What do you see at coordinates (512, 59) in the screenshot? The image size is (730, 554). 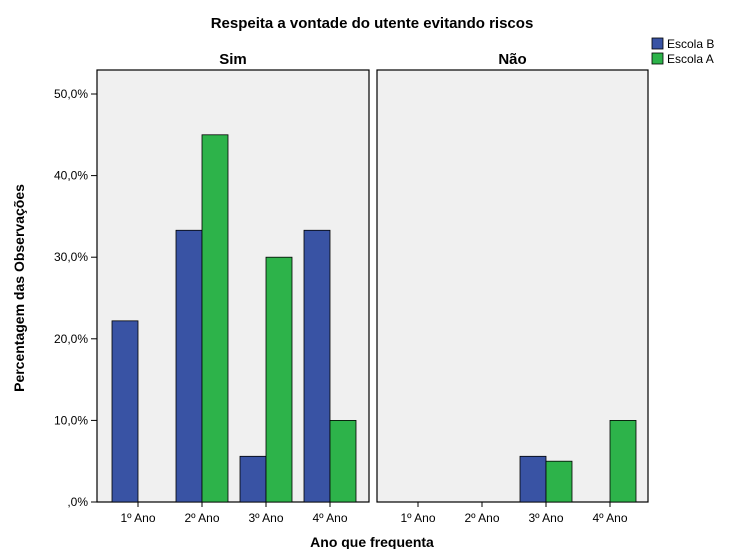 I see `panel-title: Não` at bounding box center [512, 59].